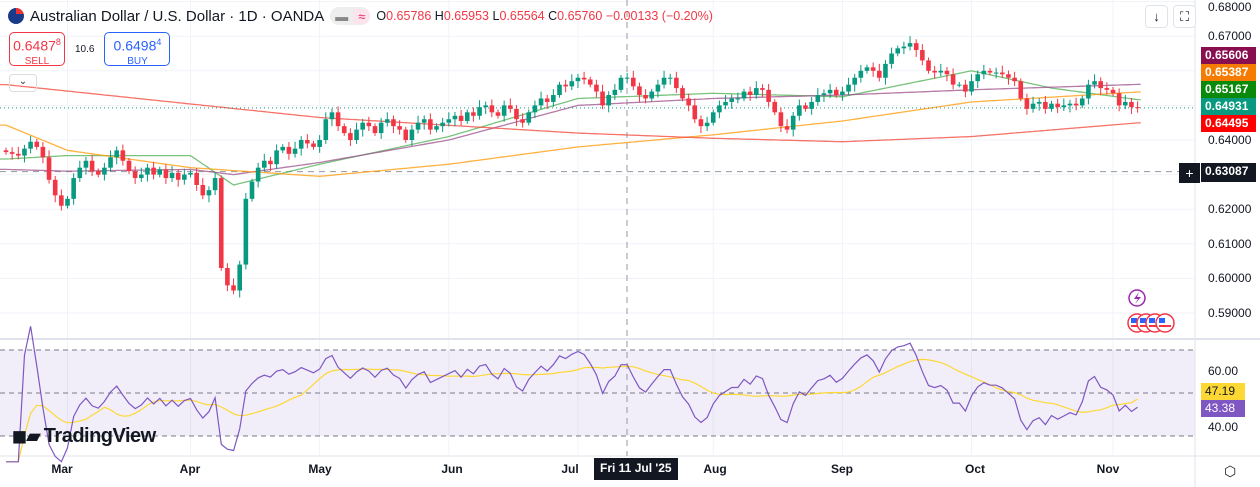 This screenshot has height=487, width=1260. Describe the element at coordinates (636, 469) in the screenshot. I see `crosshair-date-label: Fri 11 Jul '25` at that location.